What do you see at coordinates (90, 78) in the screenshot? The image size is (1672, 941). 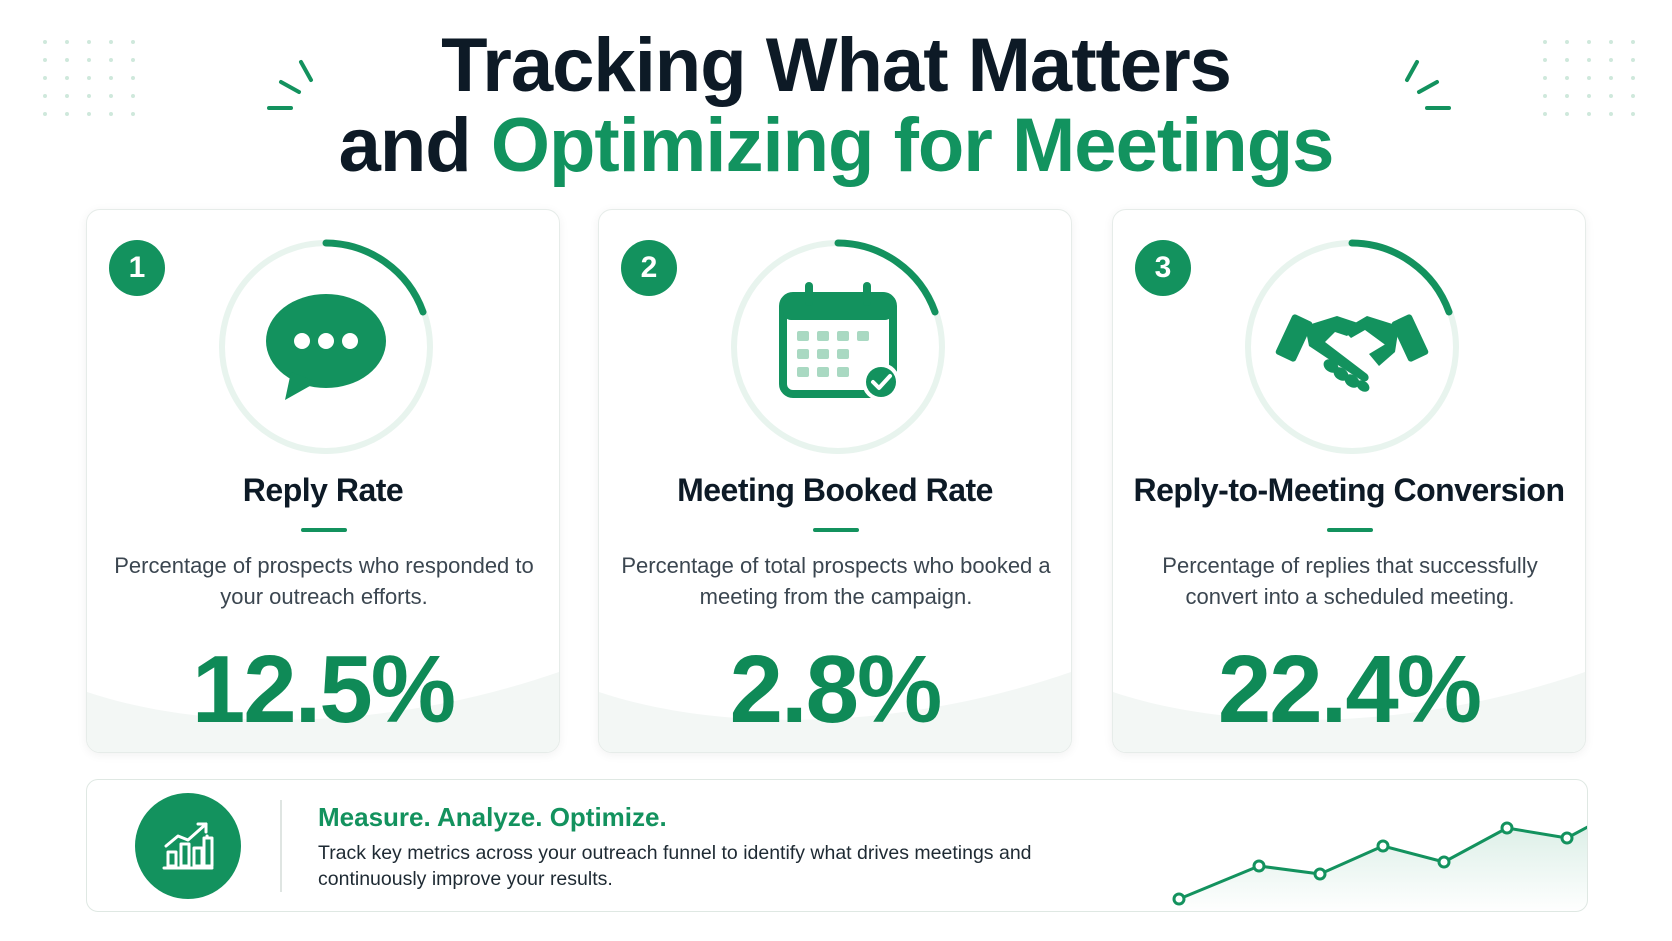 I see `decorative-dots-left` at bounding box center [90, 78].